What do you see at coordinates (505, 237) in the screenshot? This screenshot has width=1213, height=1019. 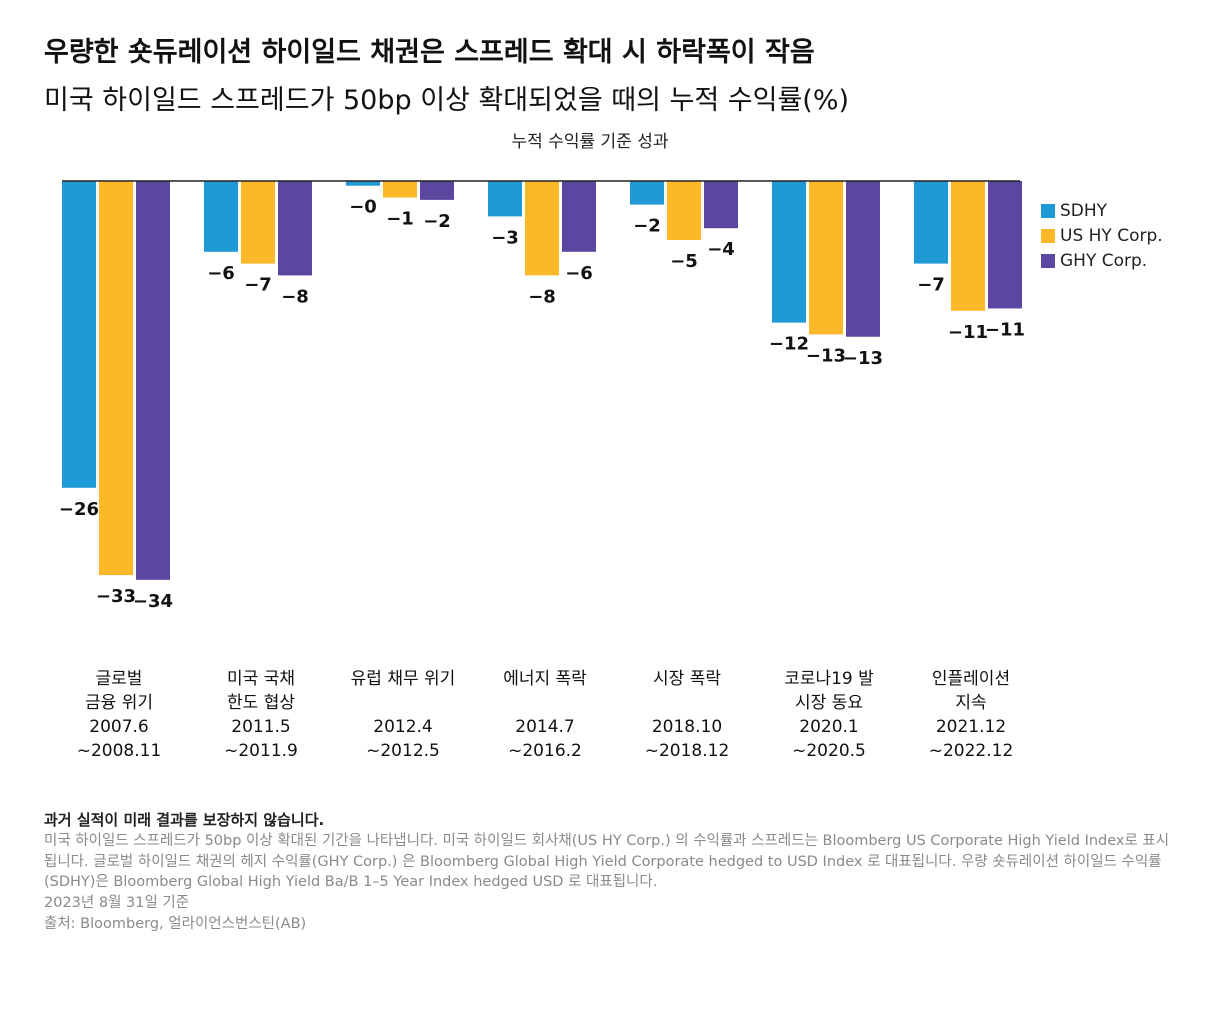 I see `data-label: −3` at bounding box center [505, 237].